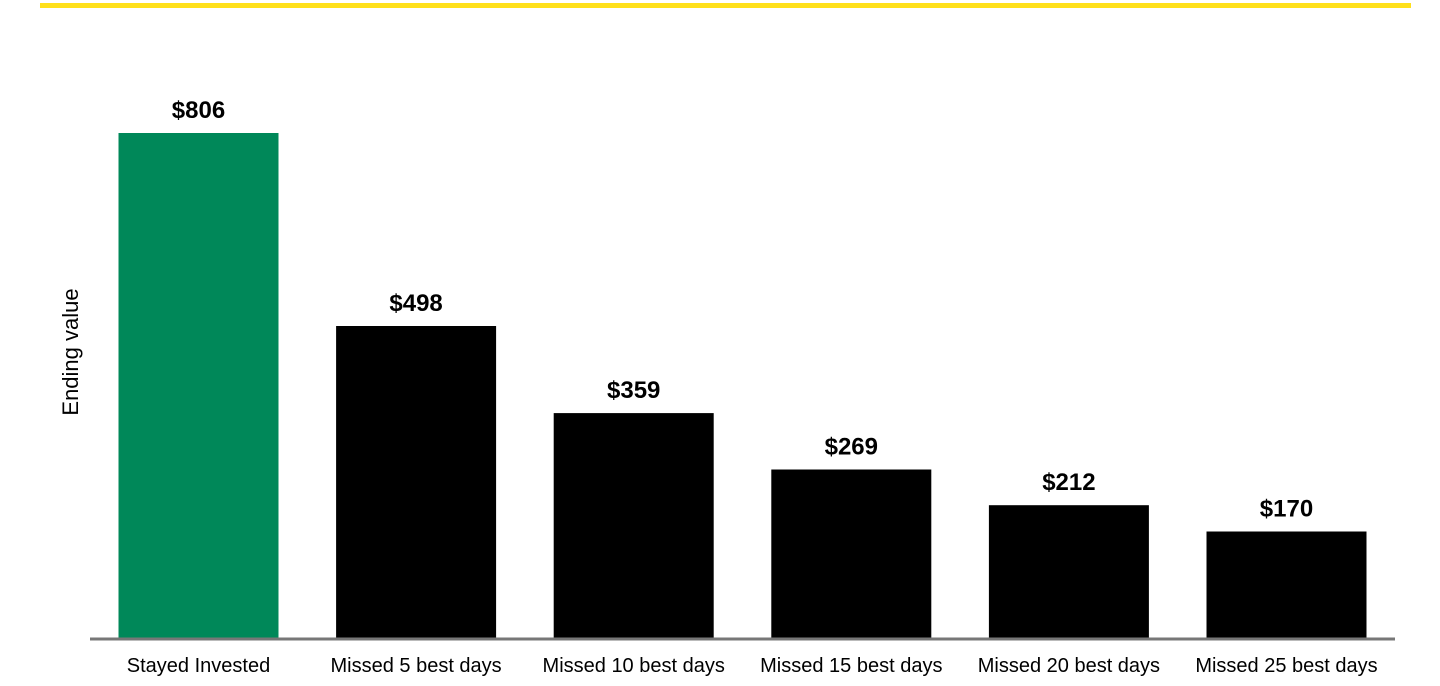  What do you see at coordinates (198, 666) in the screenshot?
I see `category-label-0: Stayed Invested` at bounding box center [198, 666].